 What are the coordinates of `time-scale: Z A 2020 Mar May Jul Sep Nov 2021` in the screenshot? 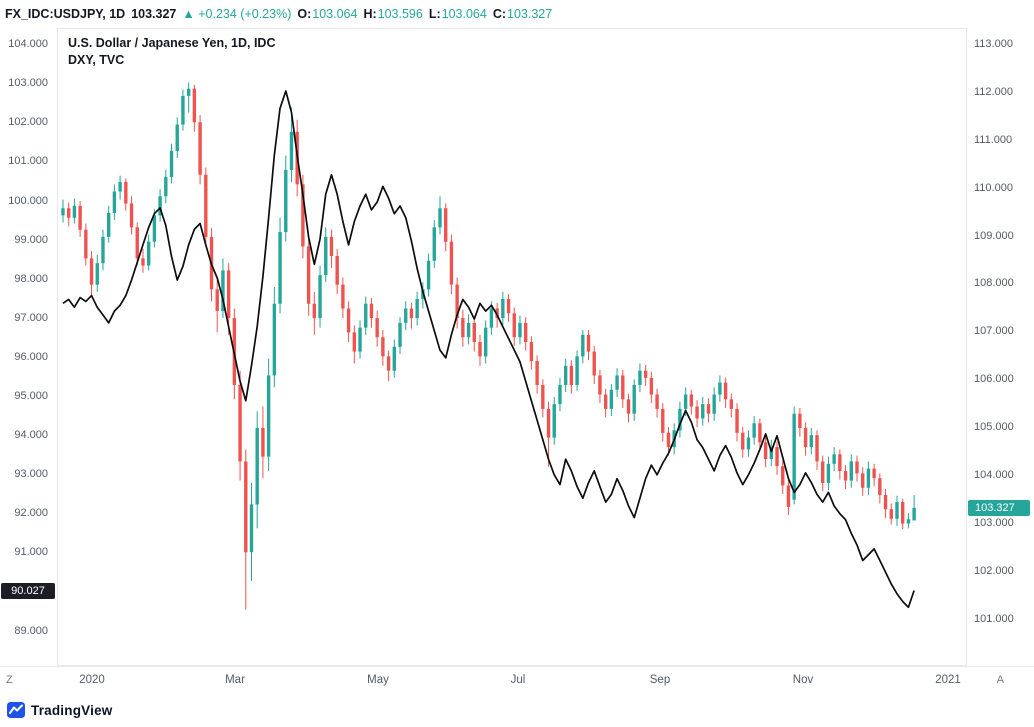 It's located at (517, 680).